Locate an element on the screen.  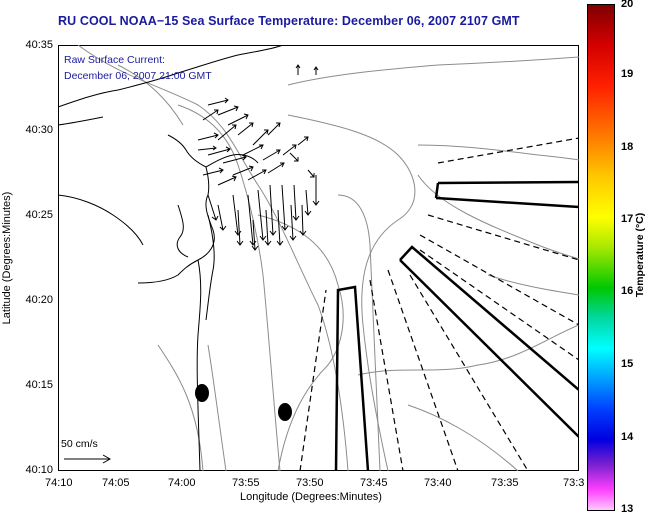
temperature-colorbar is located at coordinates (601, 257).